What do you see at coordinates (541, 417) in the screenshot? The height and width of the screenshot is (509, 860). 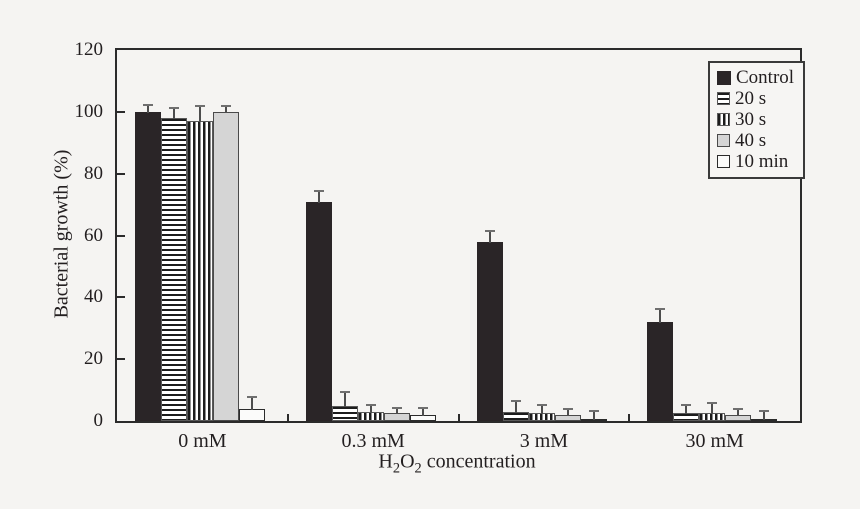 I see `bar-30s-3mM` at bounding box center [541, 417].